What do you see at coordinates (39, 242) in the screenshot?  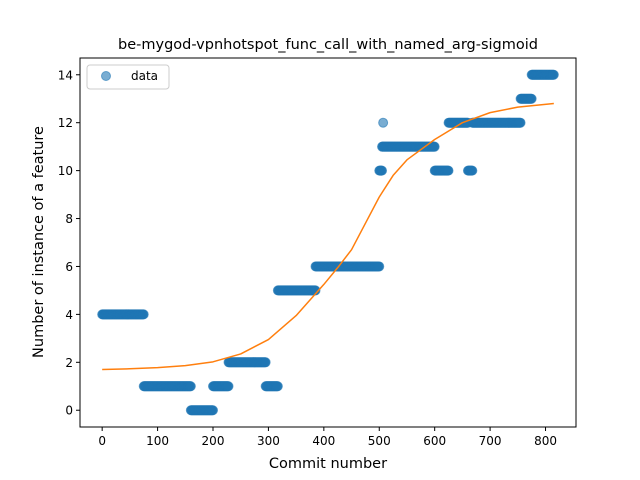 I see `y-axis-label: Number of instance of a feature` at bounding box center [39, 242].